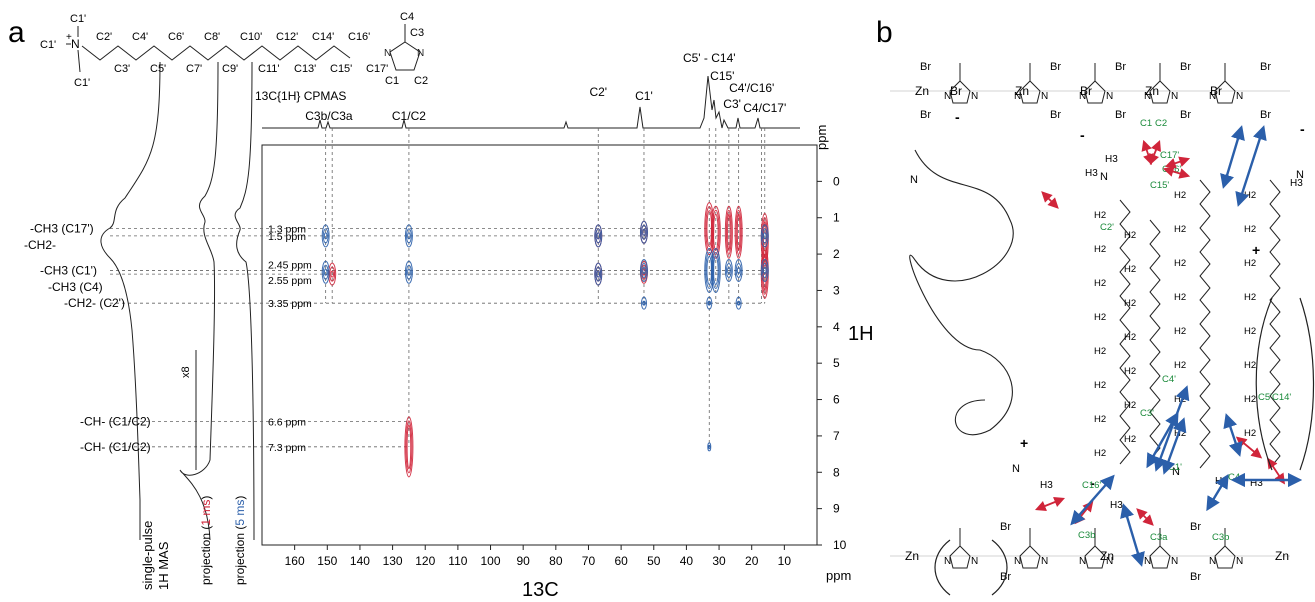 Image resolution: width=1315 pixels, height=602 pixels. Describe the element at coordinates (393, 561) in the screenshot. I see `x-tick-label: 130` at that location.